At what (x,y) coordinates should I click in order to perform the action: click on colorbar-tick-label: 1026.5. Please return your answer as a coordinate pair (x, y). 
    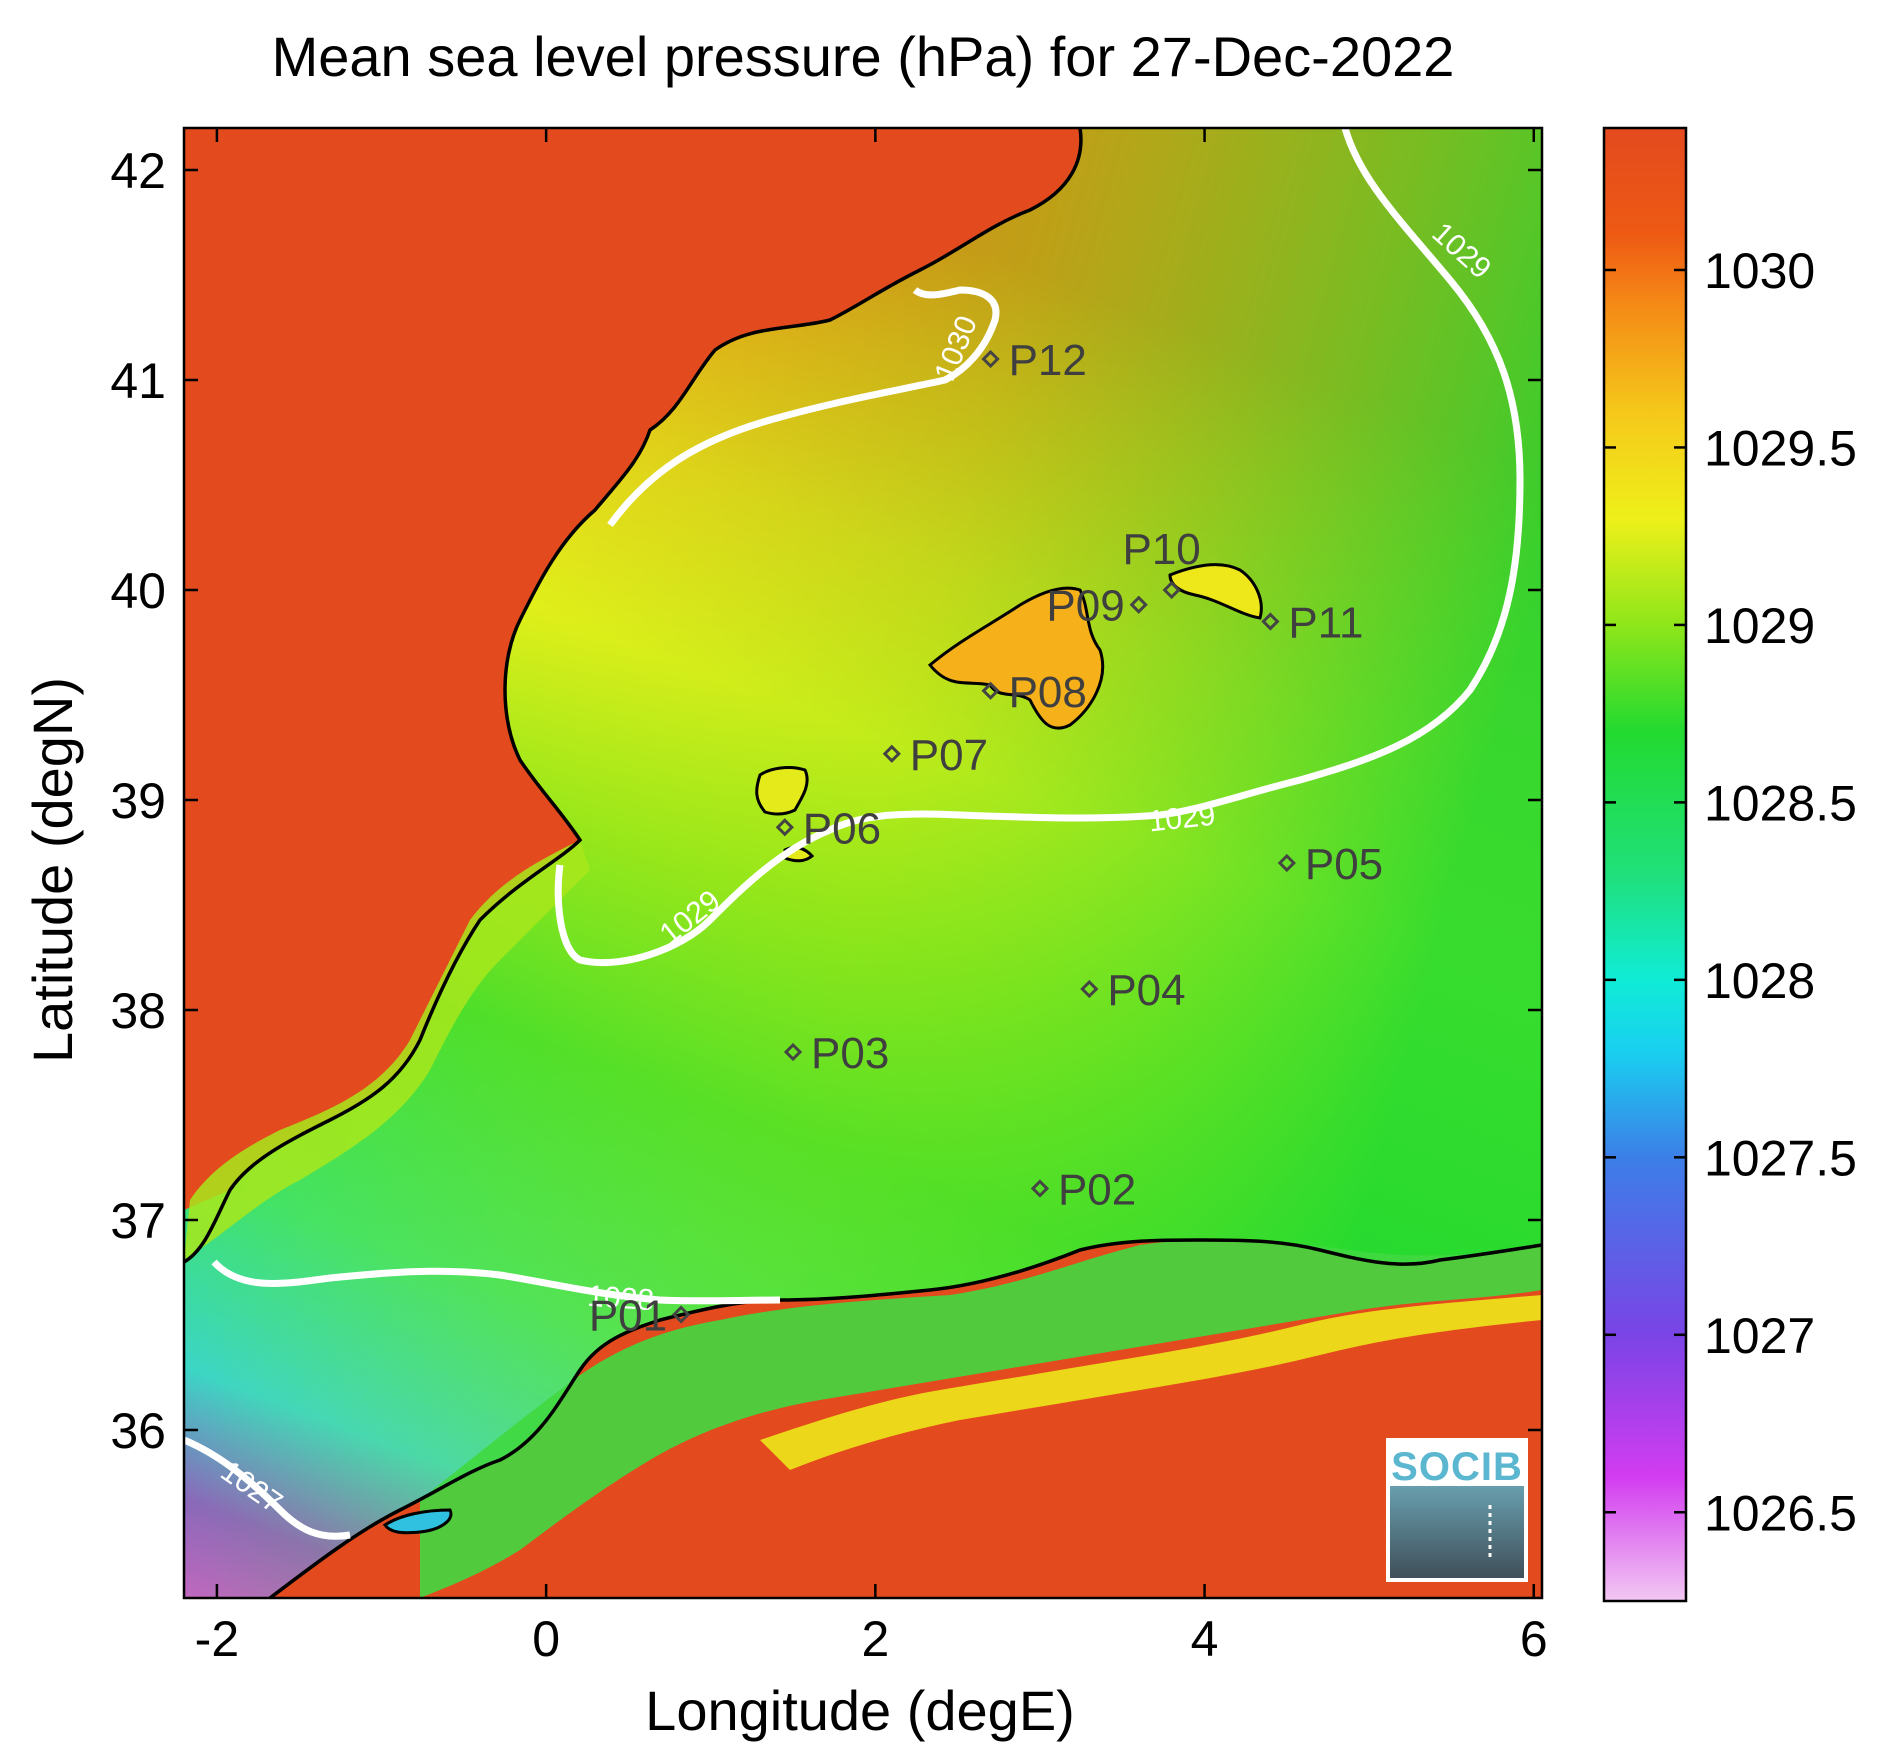
    Looking at the image, I should click on (1780, 1513).